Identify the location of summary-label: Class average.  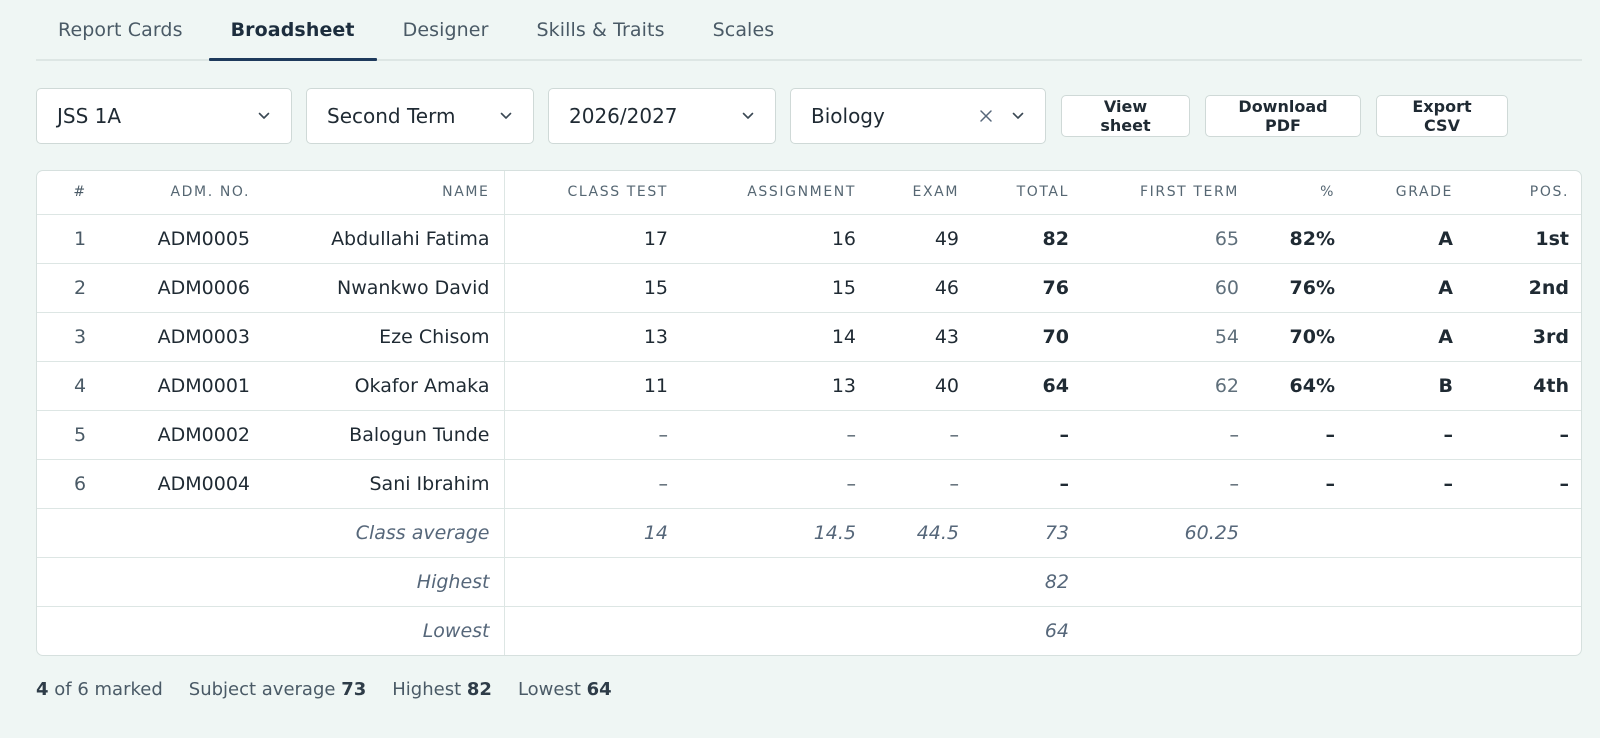
(384, 533).